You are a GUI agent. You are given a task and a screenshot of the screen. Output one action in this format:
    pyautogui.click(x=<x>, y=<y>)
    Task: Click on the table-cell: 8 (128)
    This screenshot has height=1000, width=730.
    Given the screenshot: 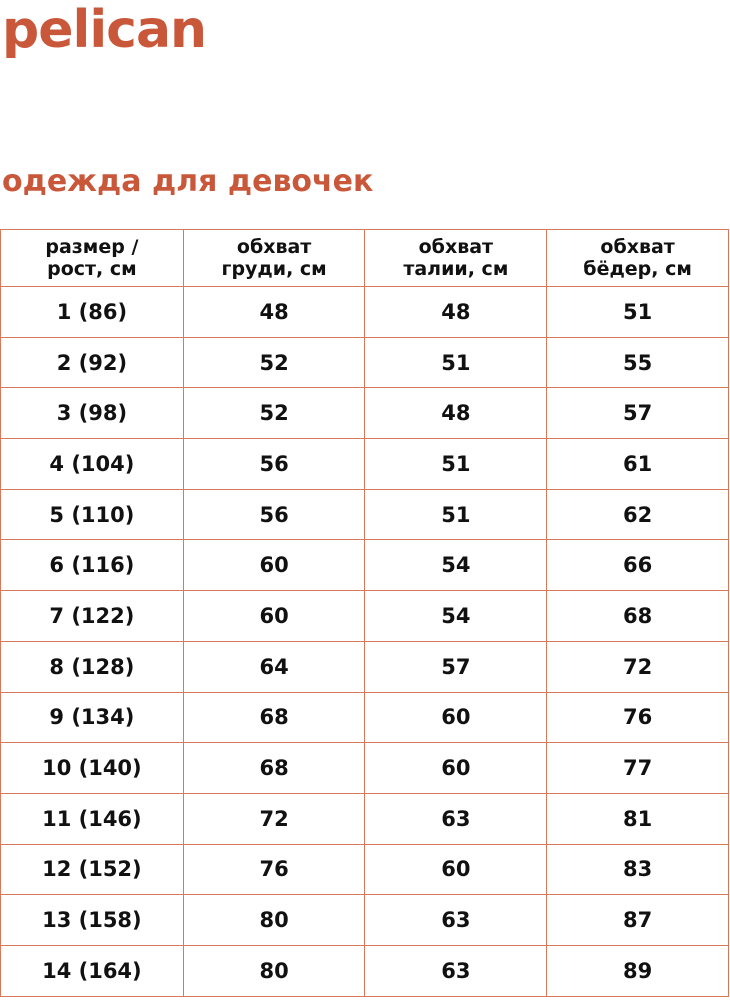 What is the action you would take?
    pyautogui.click(x=92, y=666)
    